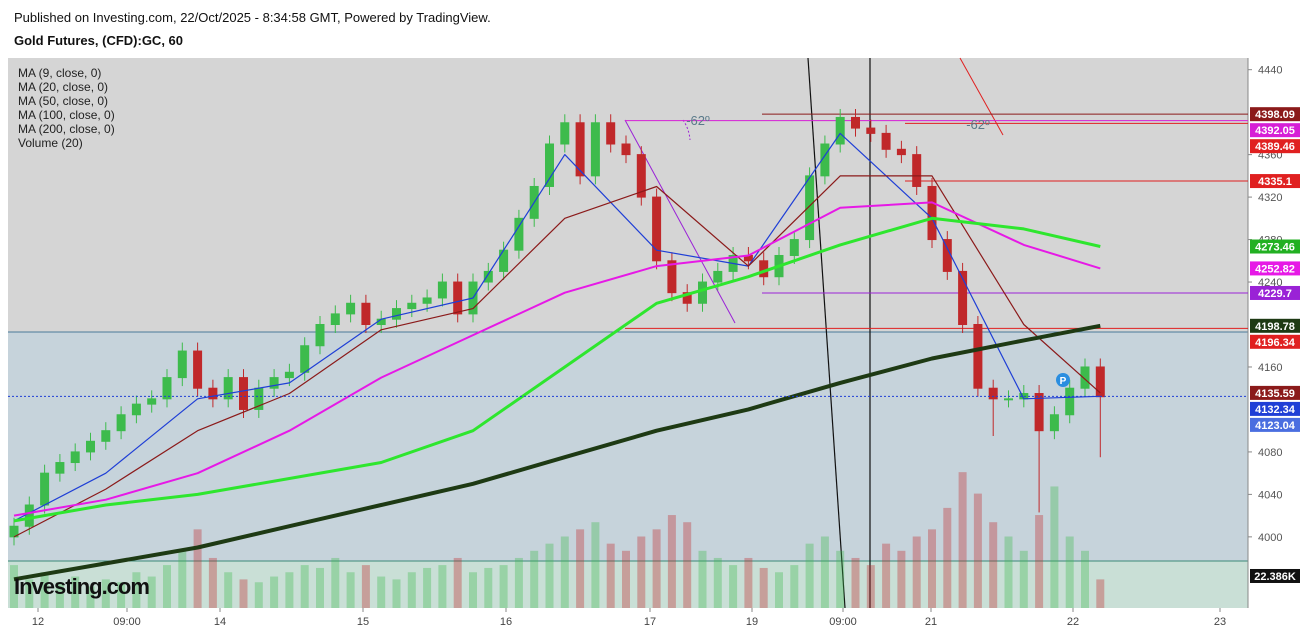 This screenshot has width=1316, height=639. I want to click on y-tick-label: 4160, so click(1270, 368).